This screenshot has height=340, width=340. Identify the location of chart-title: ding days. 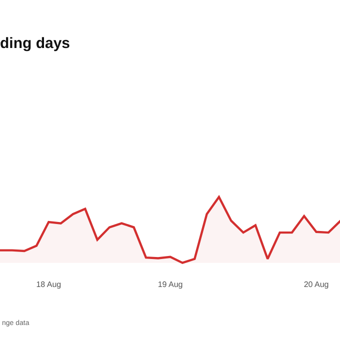
(35, 43).